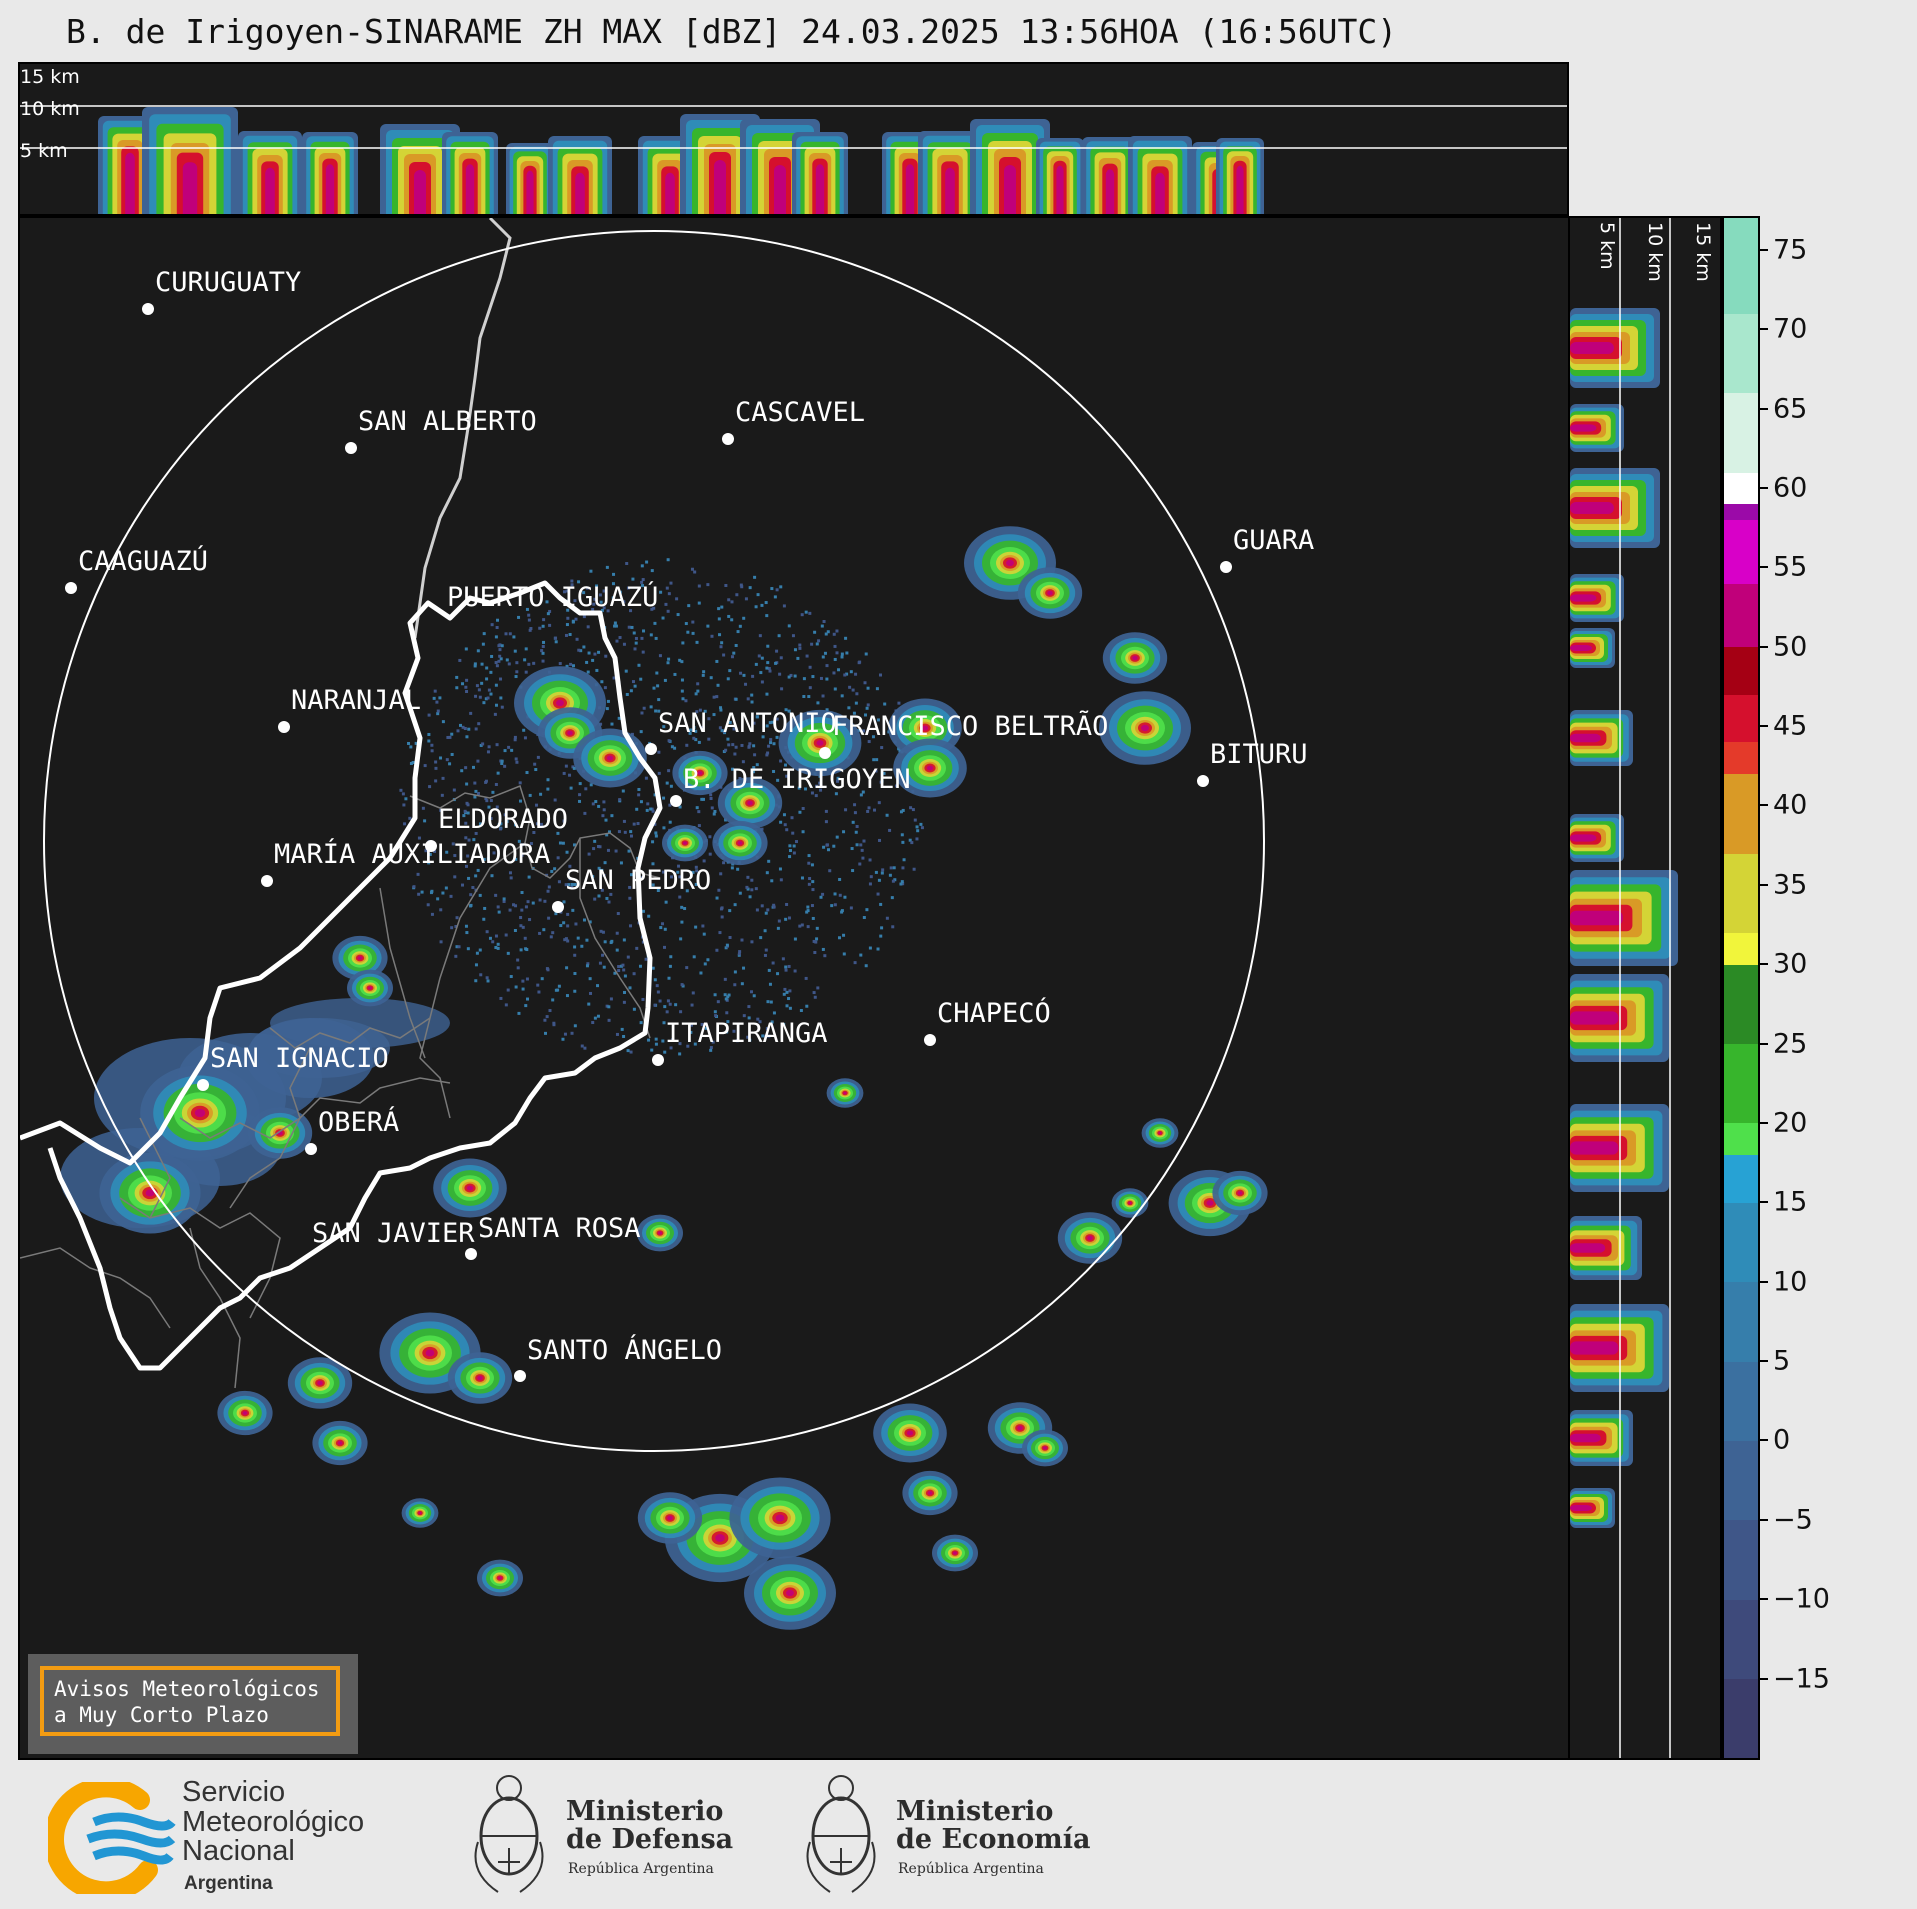  What do you see at coordinates (393, 1233) in the screenshot?
I see `city-san-javier: SAN JAVIER` at bounding box center [393, 1233].